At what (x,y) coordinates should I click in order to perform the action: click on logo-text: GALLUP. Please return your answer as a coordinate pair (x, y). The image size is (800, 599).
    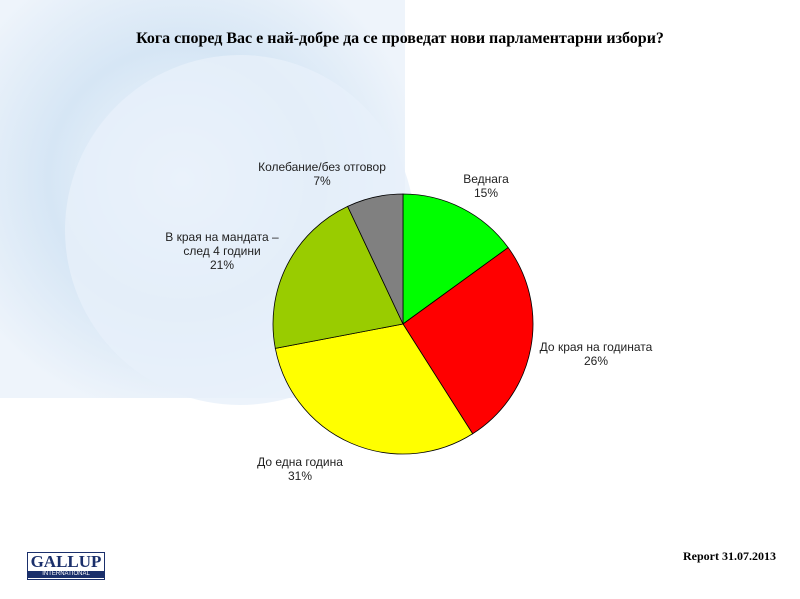
    Looking at the image, I should click on (66, 561).